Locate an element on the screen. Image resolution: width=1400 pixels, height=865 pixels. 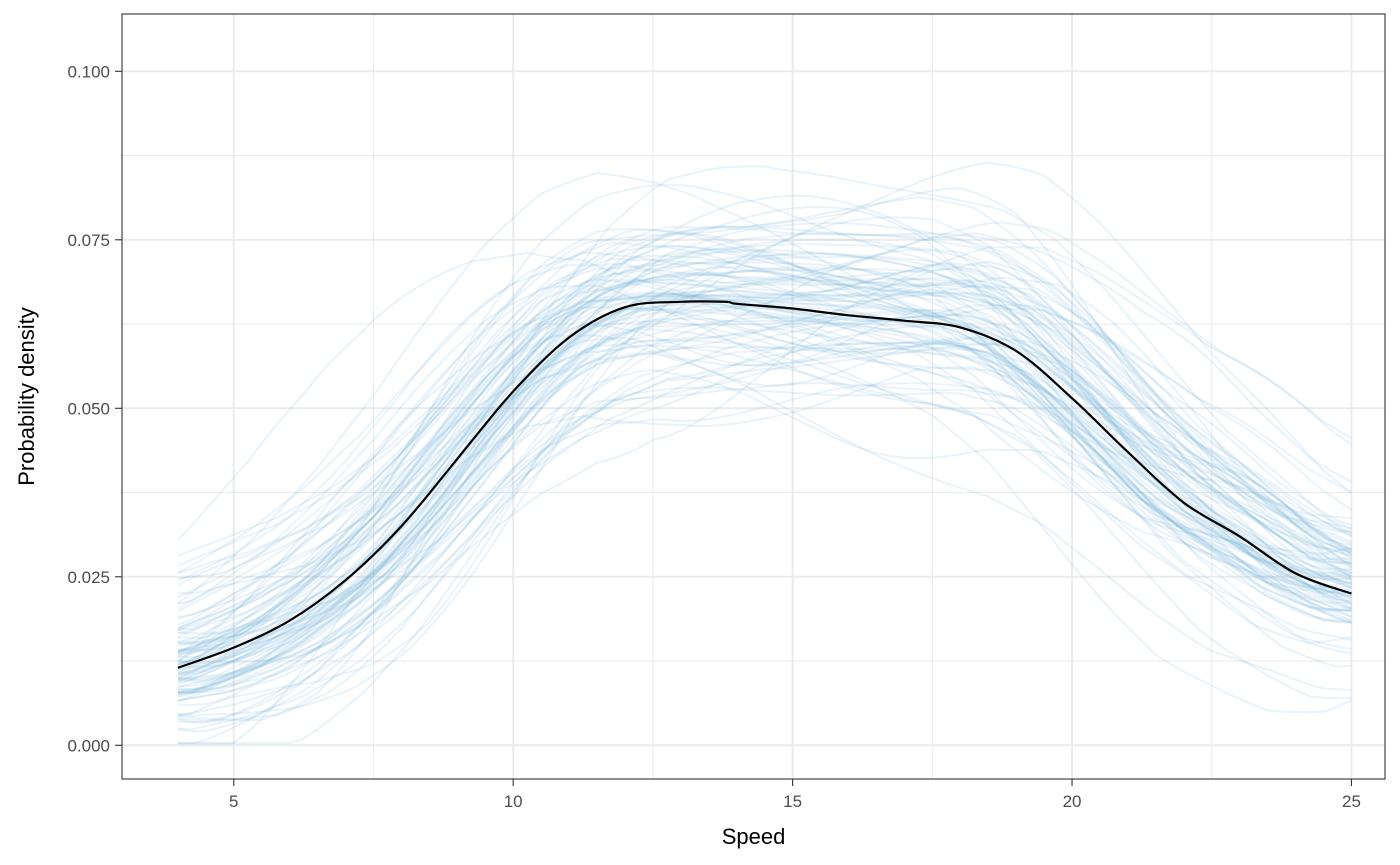
y-axis-ticks: 0.000 0.025 0.050 0.075 0.100 is located at coordinates (94, 408).